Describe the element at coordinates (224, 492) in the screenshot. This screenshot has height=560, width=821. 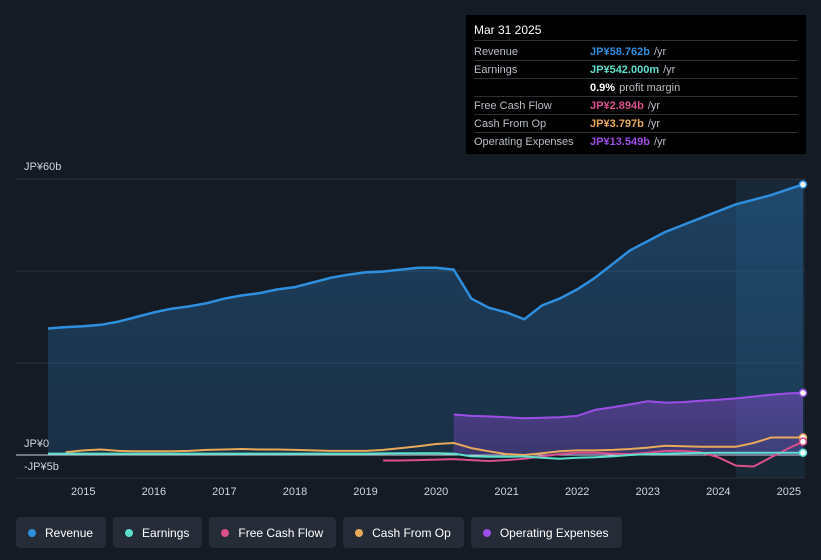
I see `x-tick-label: 2017` at that location.